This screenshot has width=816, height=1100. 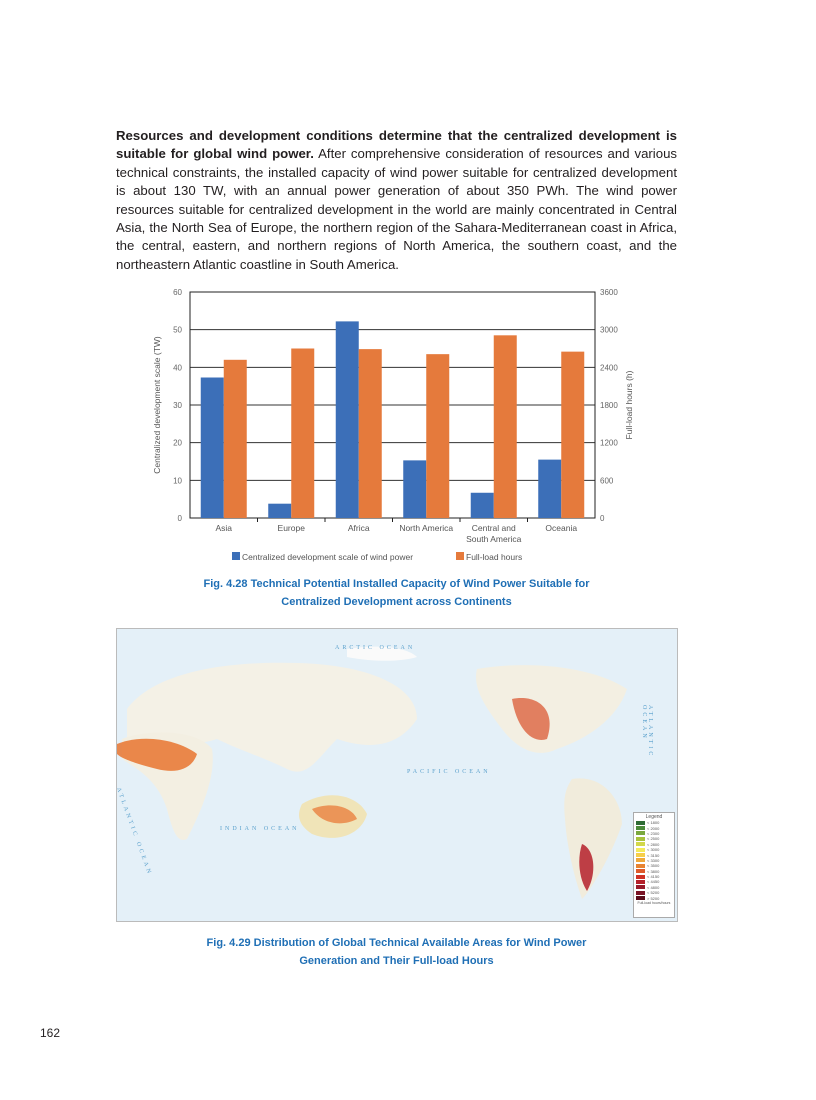 I want to click on legend-item: < 1800, so click(x=654, y=822).